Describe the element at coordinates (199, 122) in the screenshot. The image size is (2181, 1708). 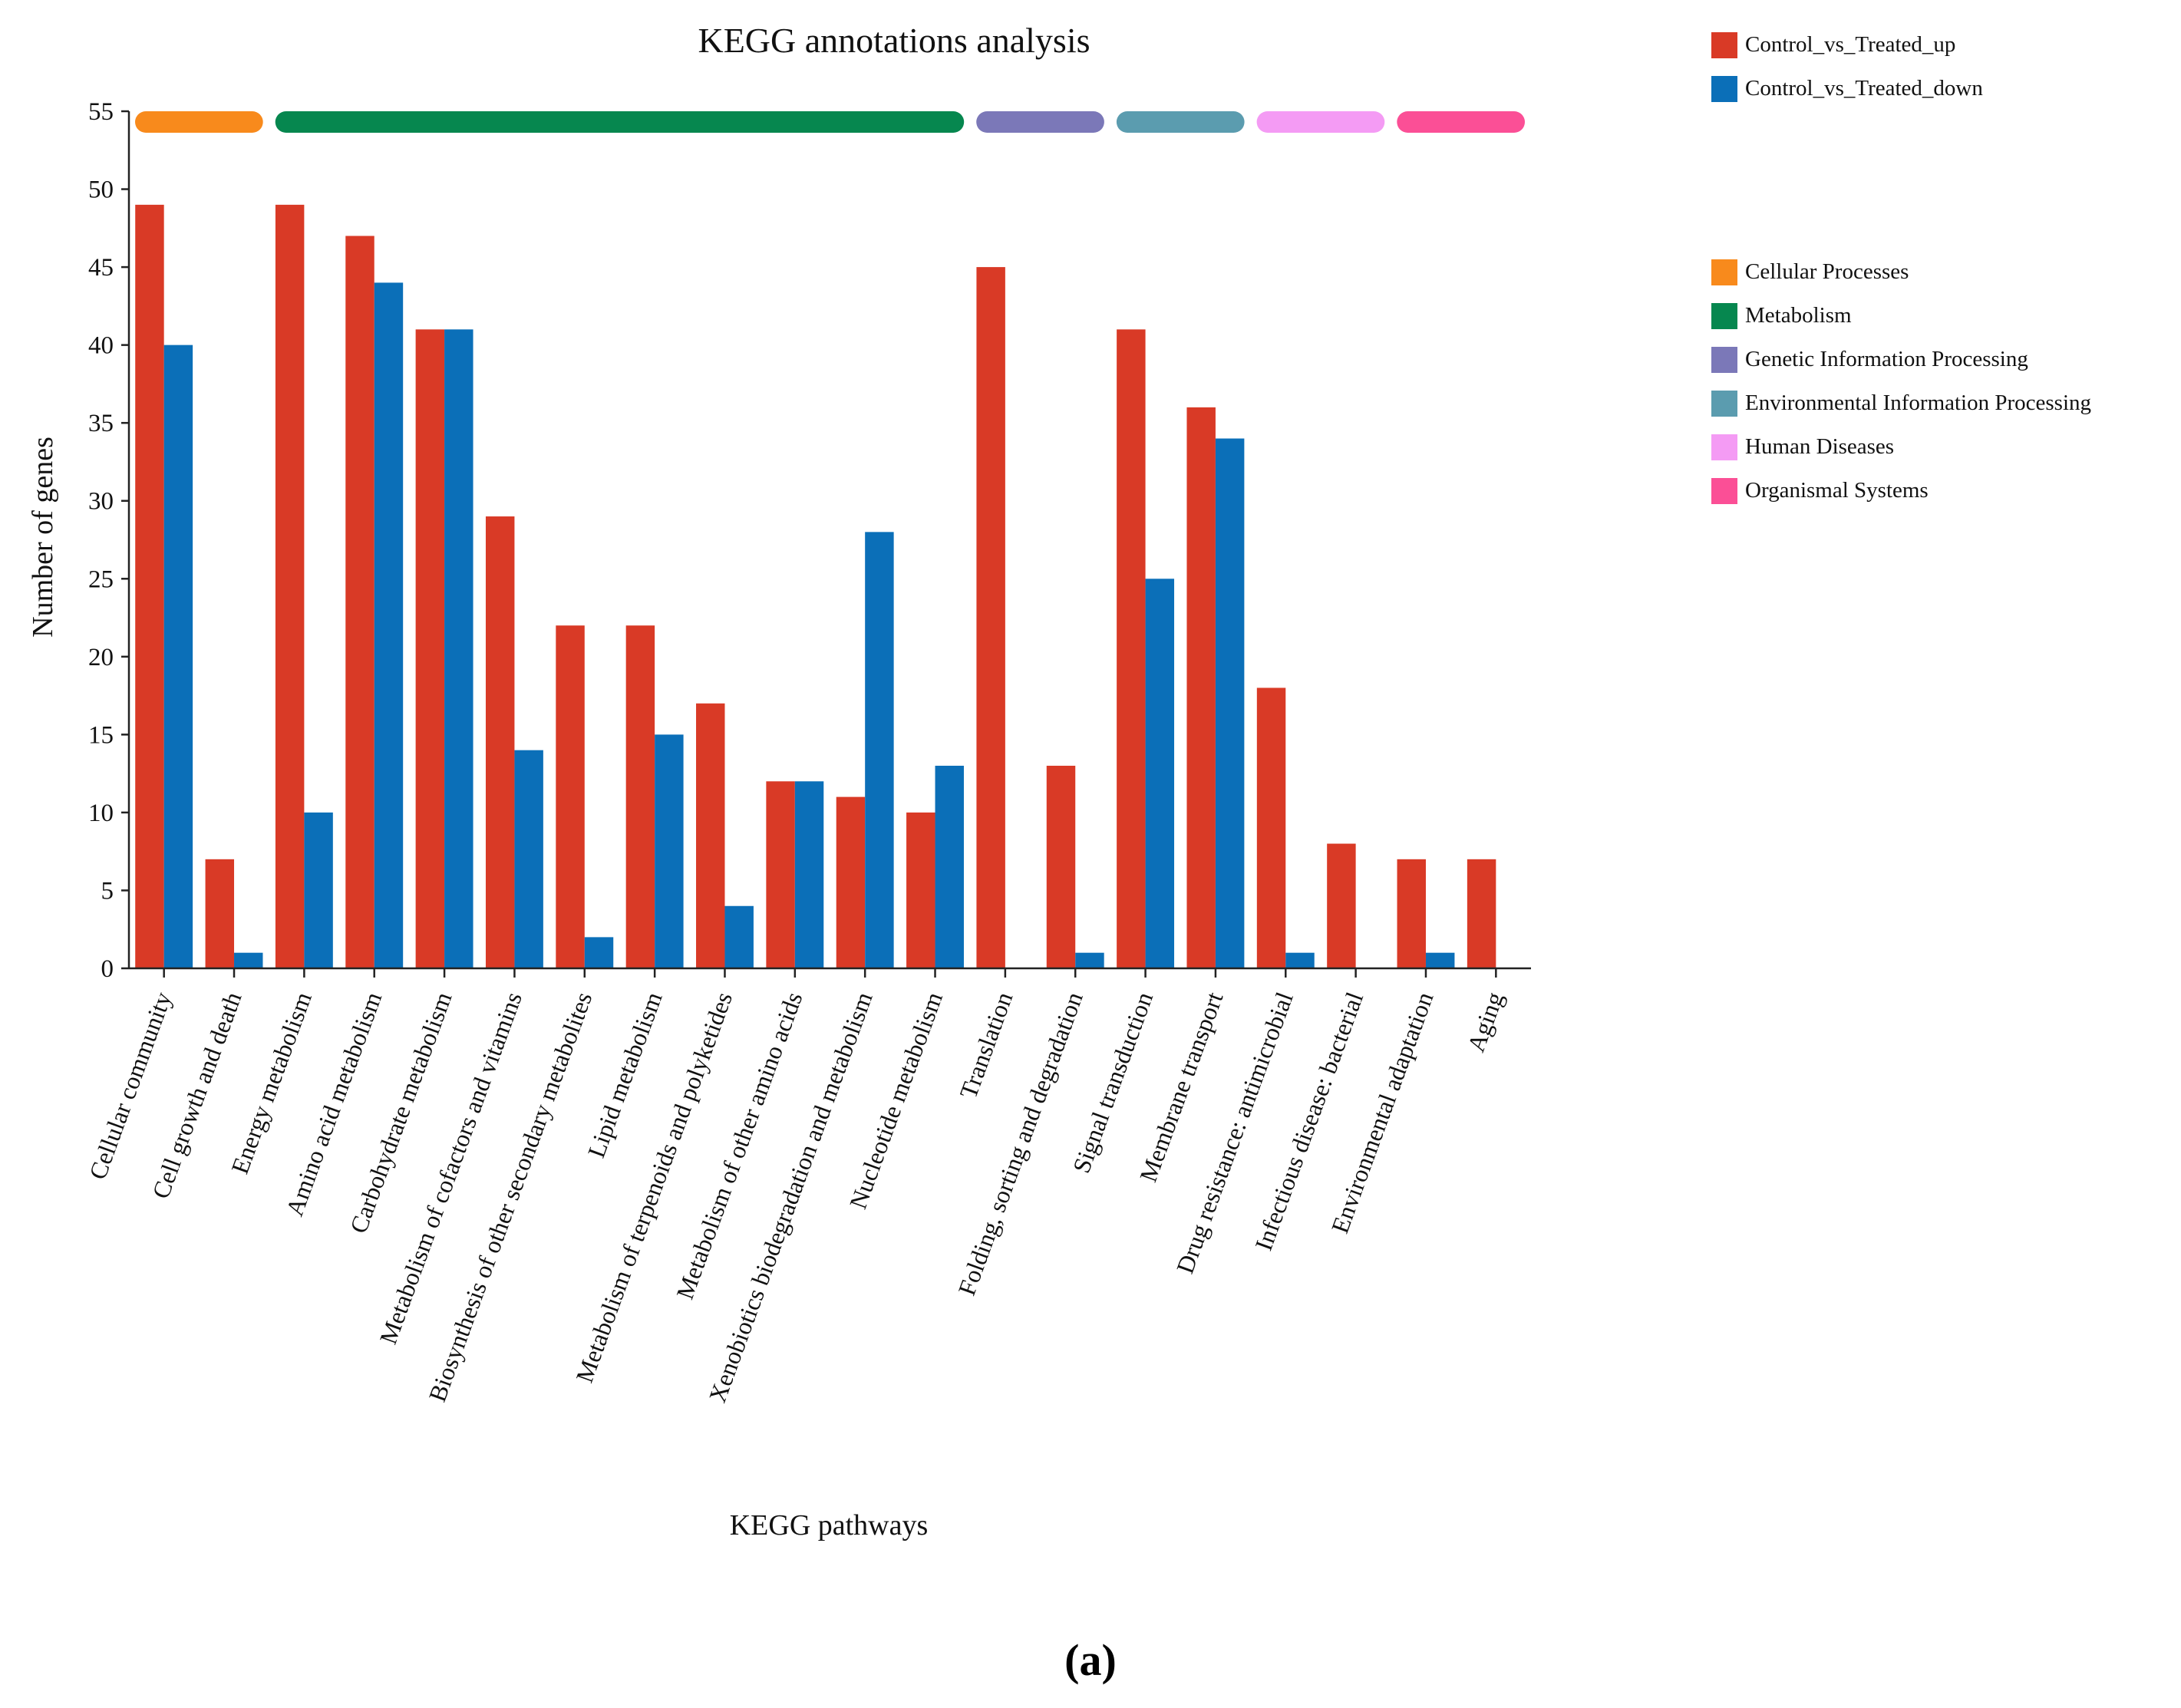
I see `pathway-group-bar-cellular-processes` at that location.